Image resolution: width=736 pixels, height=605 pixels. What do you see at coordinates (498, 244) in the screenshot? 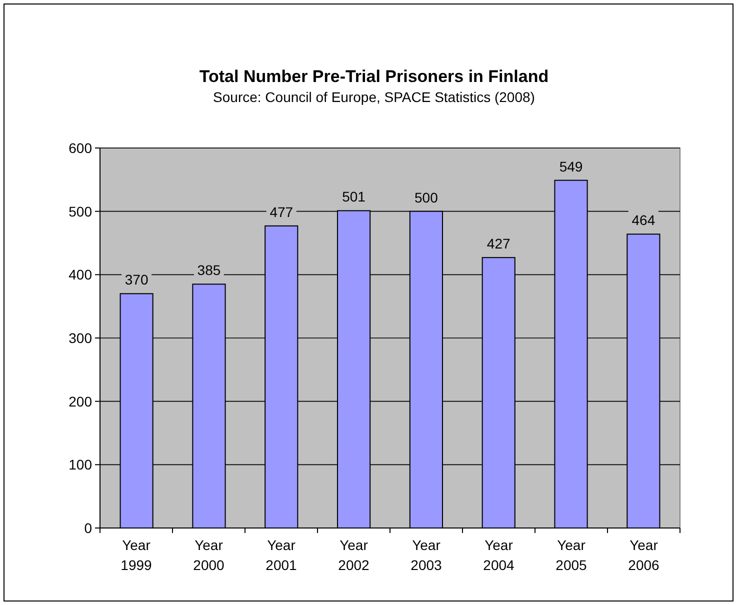
I see `data-label: 427` at bounding box center [498, 244].